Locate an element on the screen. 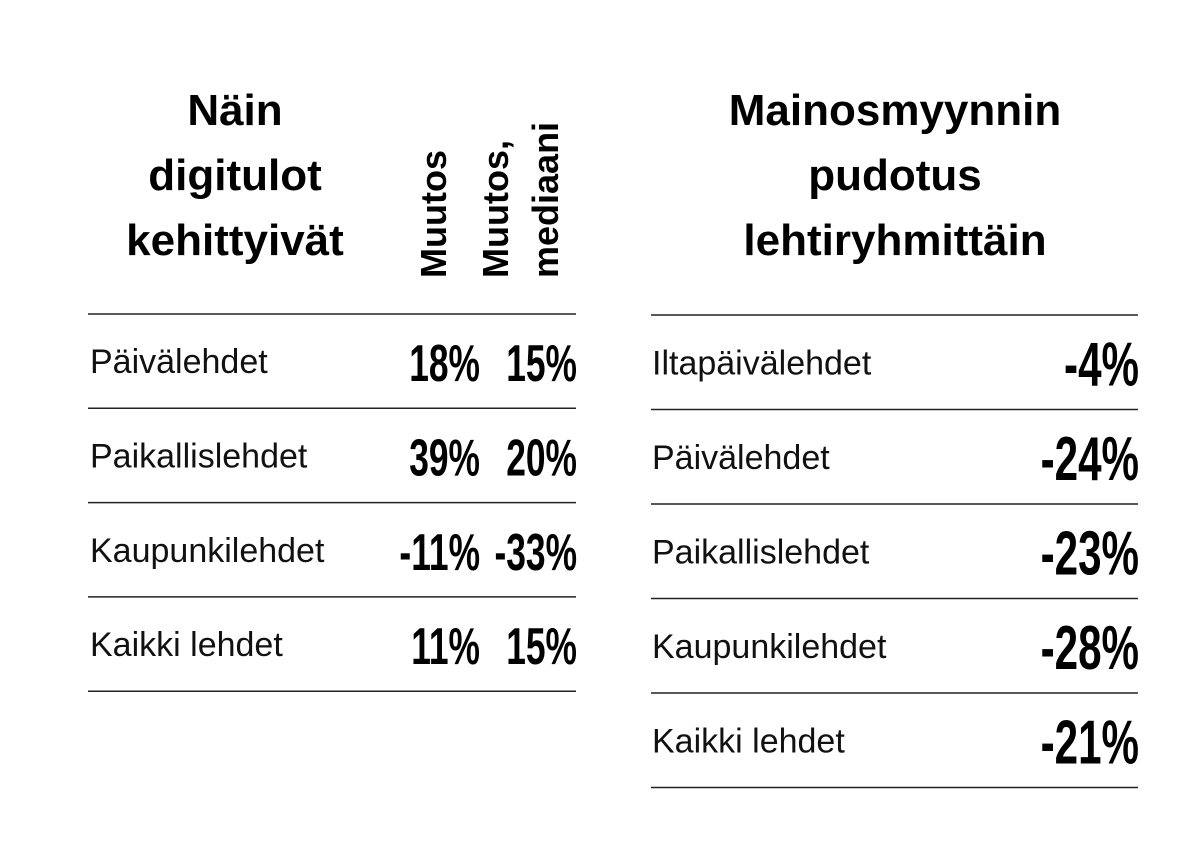 The width and height of the screenshot is (1200, 867). value: -28% is located at coordinates (1090, 648).